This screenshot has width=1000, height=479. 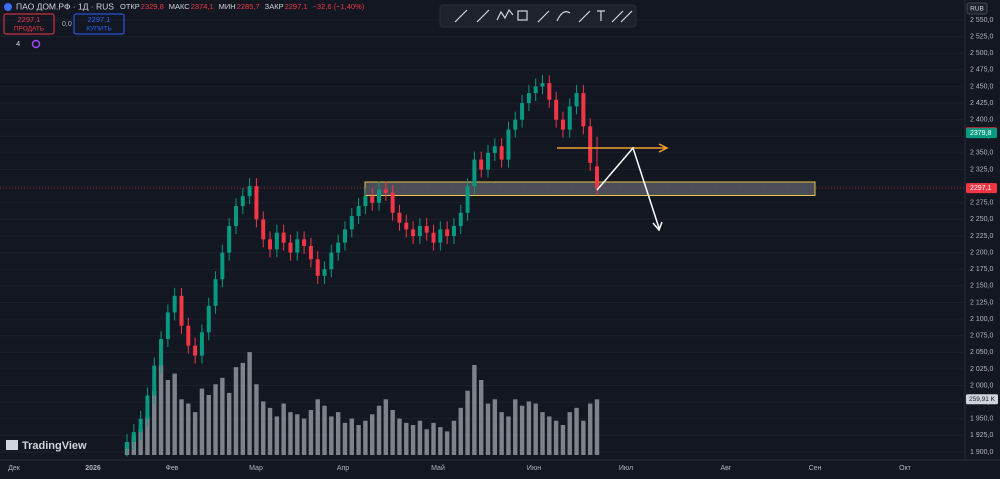 What do you see at coordinates (601, 15) in the screenshot?
I see `tool-text` at bounding box center [601, 15].